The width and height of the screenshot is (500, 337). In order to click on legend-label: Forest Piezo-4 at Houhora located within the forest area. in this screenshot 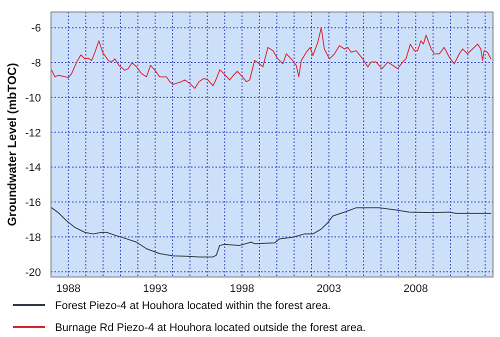, I will do `click(193, 306)`.